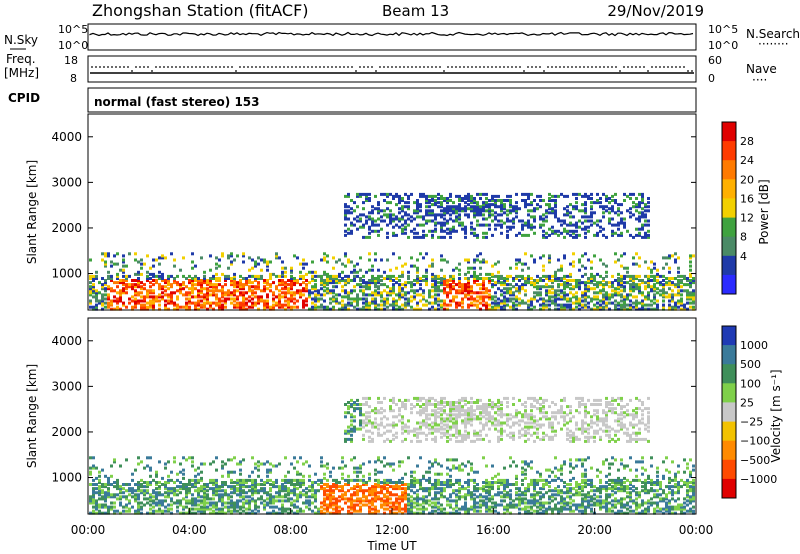 Image resolution: width=800 pixels, height=554 pixels. Describe the element at coordinates (392, 100) in the screenshot. I see `cpid-axes` at that location.